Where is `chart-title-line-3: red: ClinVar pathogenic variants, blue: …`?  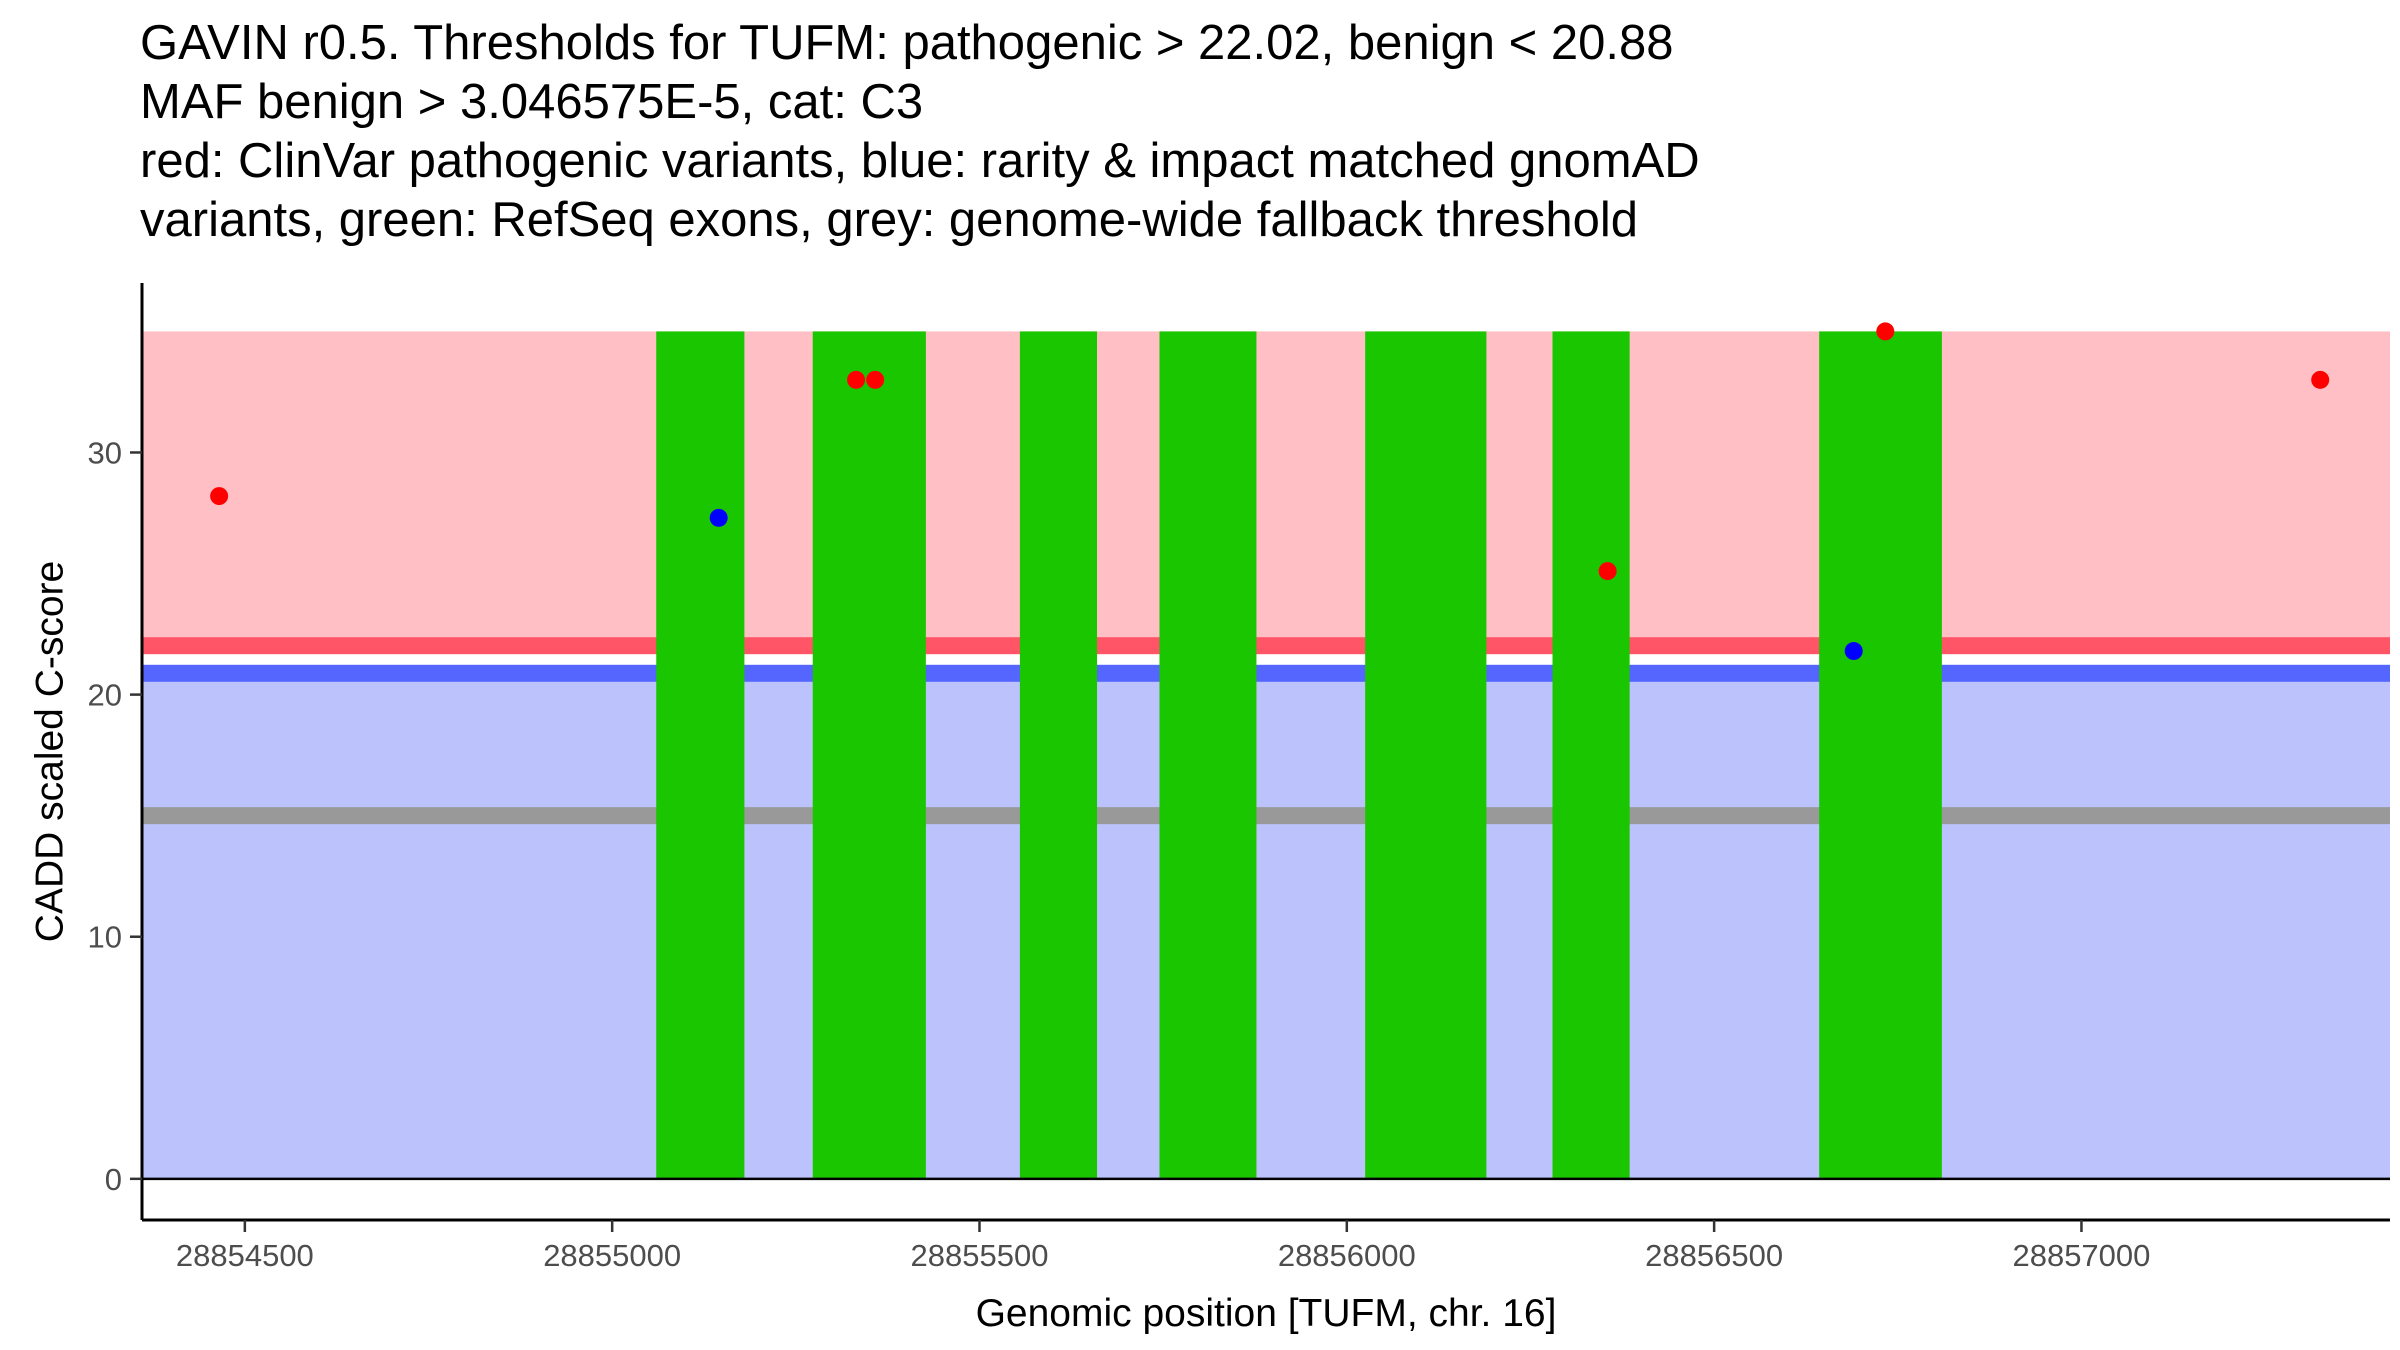 chart-title-line-3: red: ClinVar pathogenic variants, blue: … is located at coordinates (920, 161).